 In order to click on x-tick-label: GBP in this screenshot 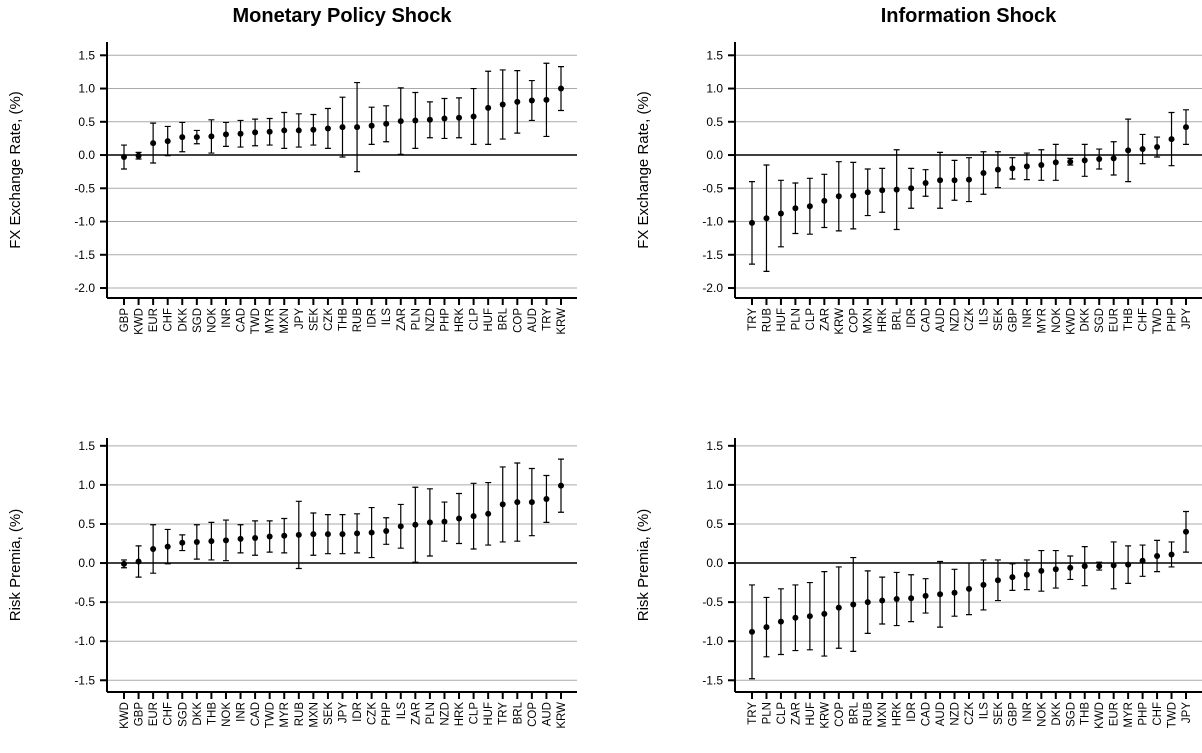, I will do `click(140, 714)`.